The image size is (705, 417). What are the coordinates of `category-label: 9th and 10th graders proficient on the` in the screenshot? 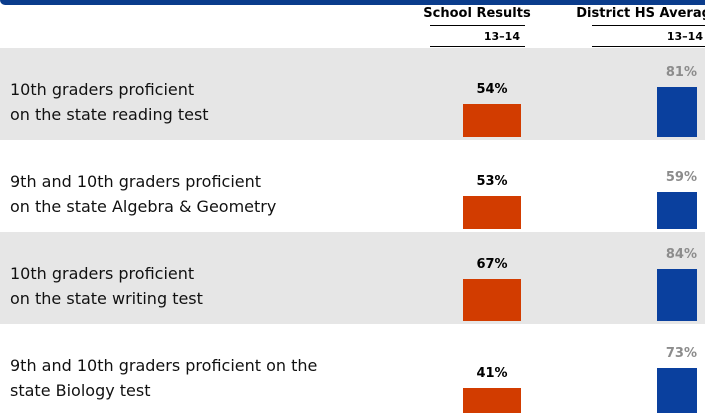 It's located at (164, 365).